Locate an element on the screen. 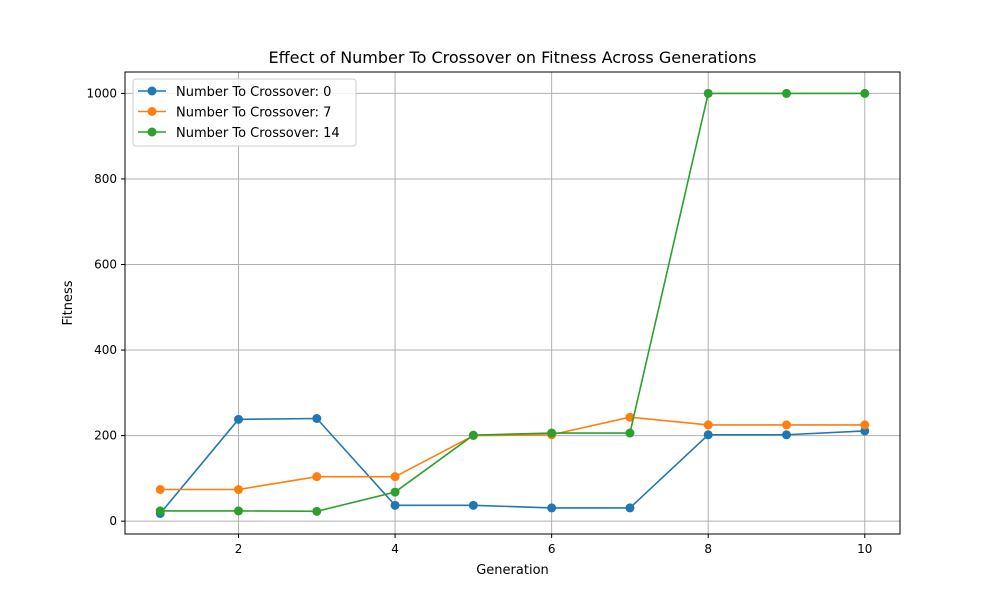 Image resolution: width=1000 pixels, height=600 pixels. legend-label: Number To Crossover: 7 is located at coordinates (253, 113).